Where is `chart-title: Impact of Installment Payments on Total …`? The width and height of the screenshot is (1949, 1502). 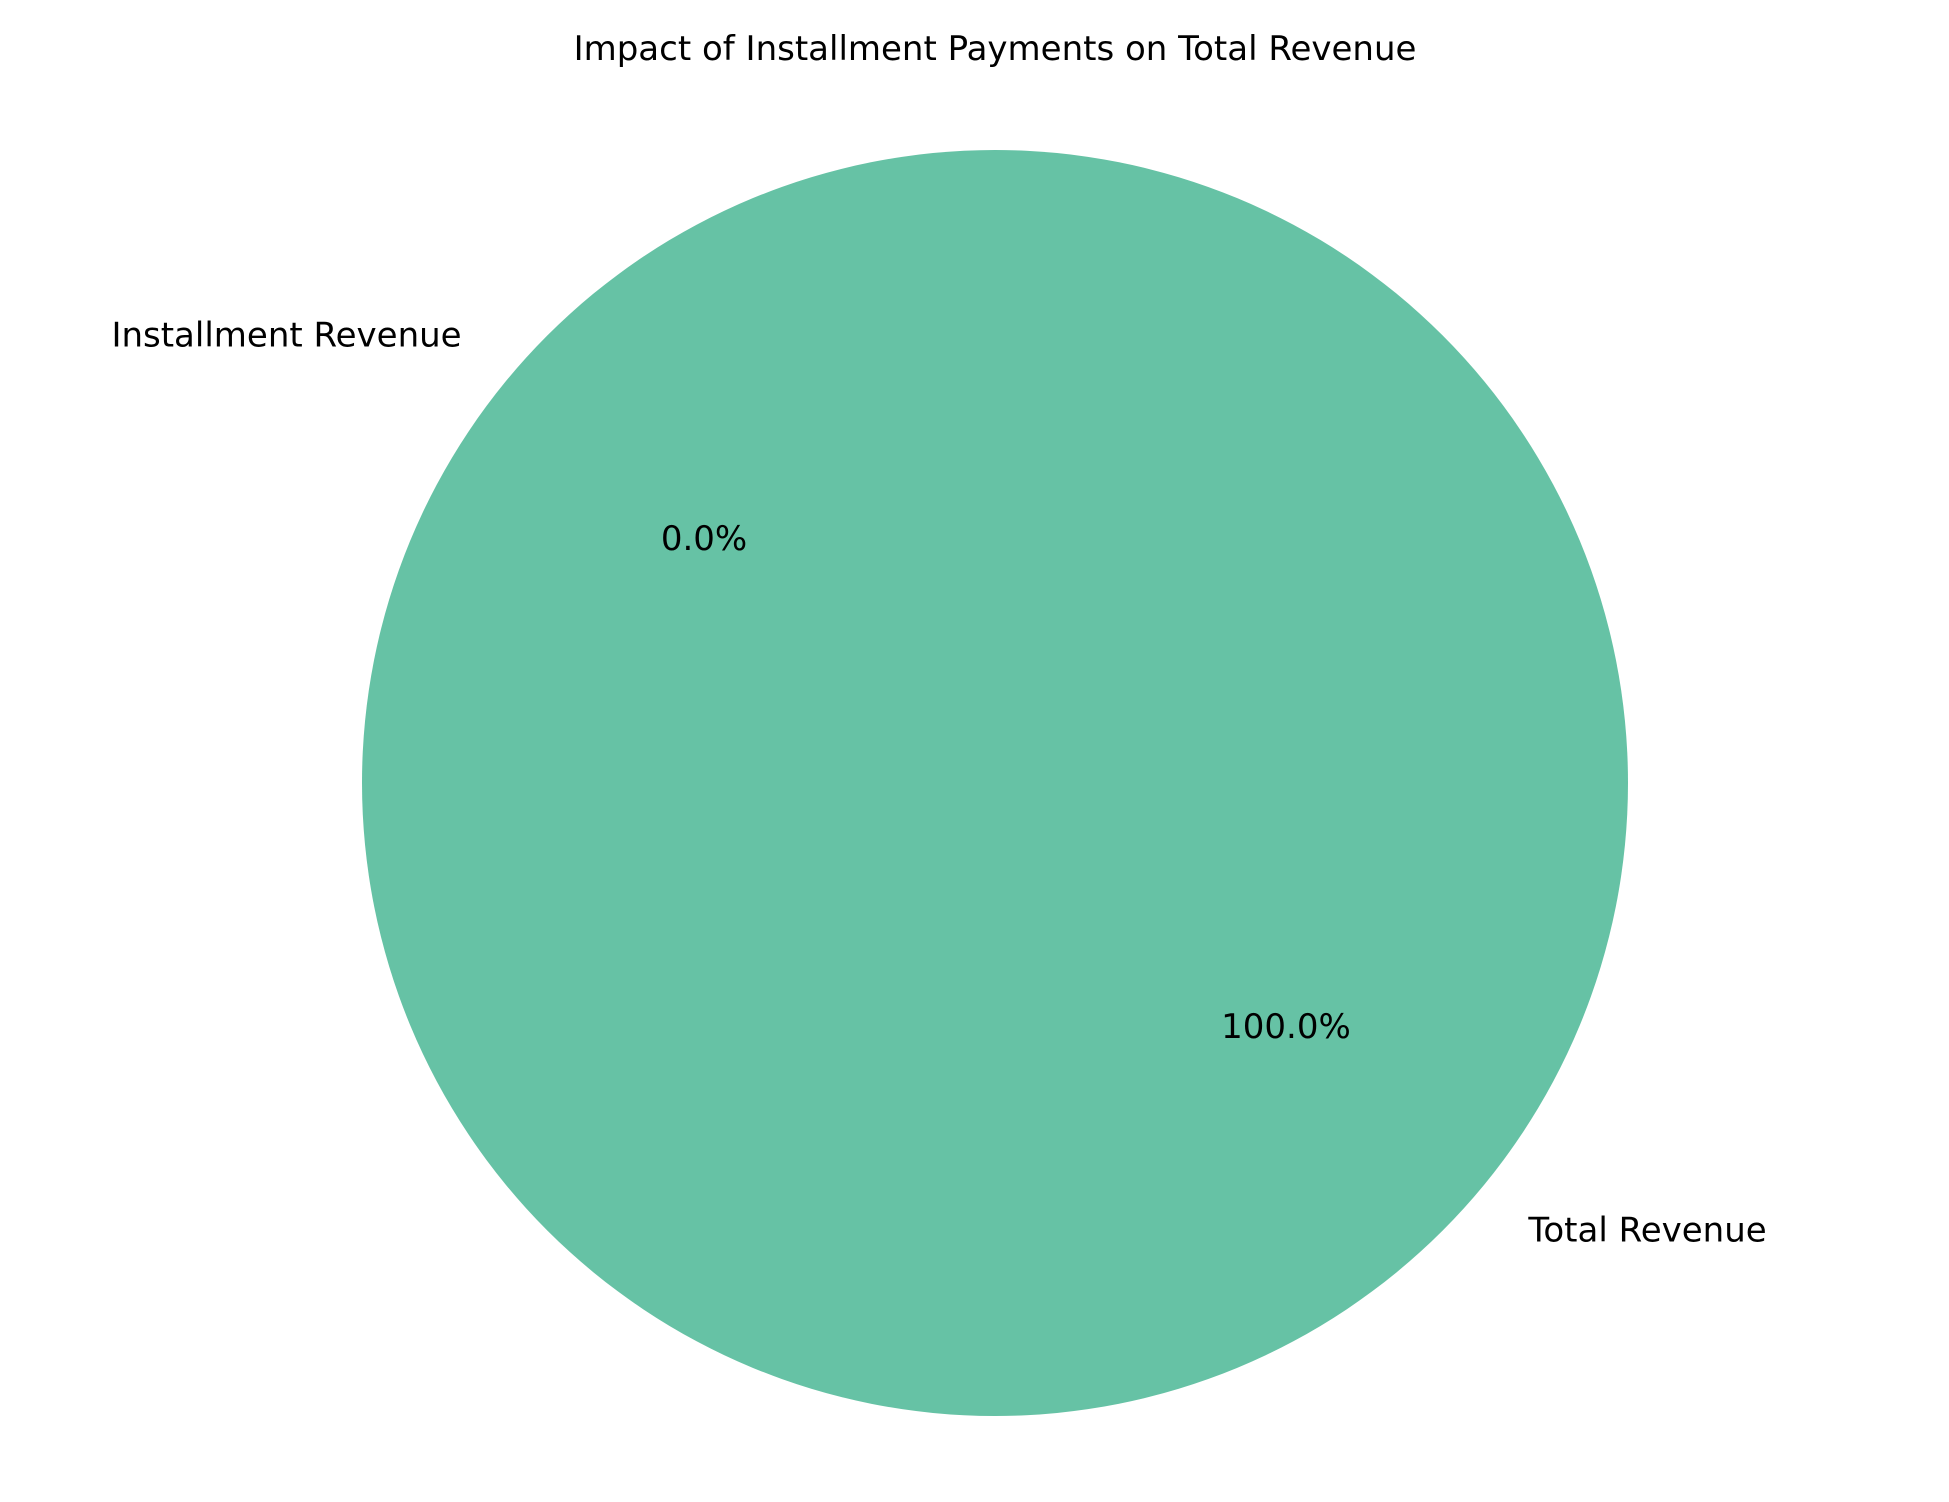
chart-title: Impact of Installment Payments on Total … is located at coordinates (995, 49).